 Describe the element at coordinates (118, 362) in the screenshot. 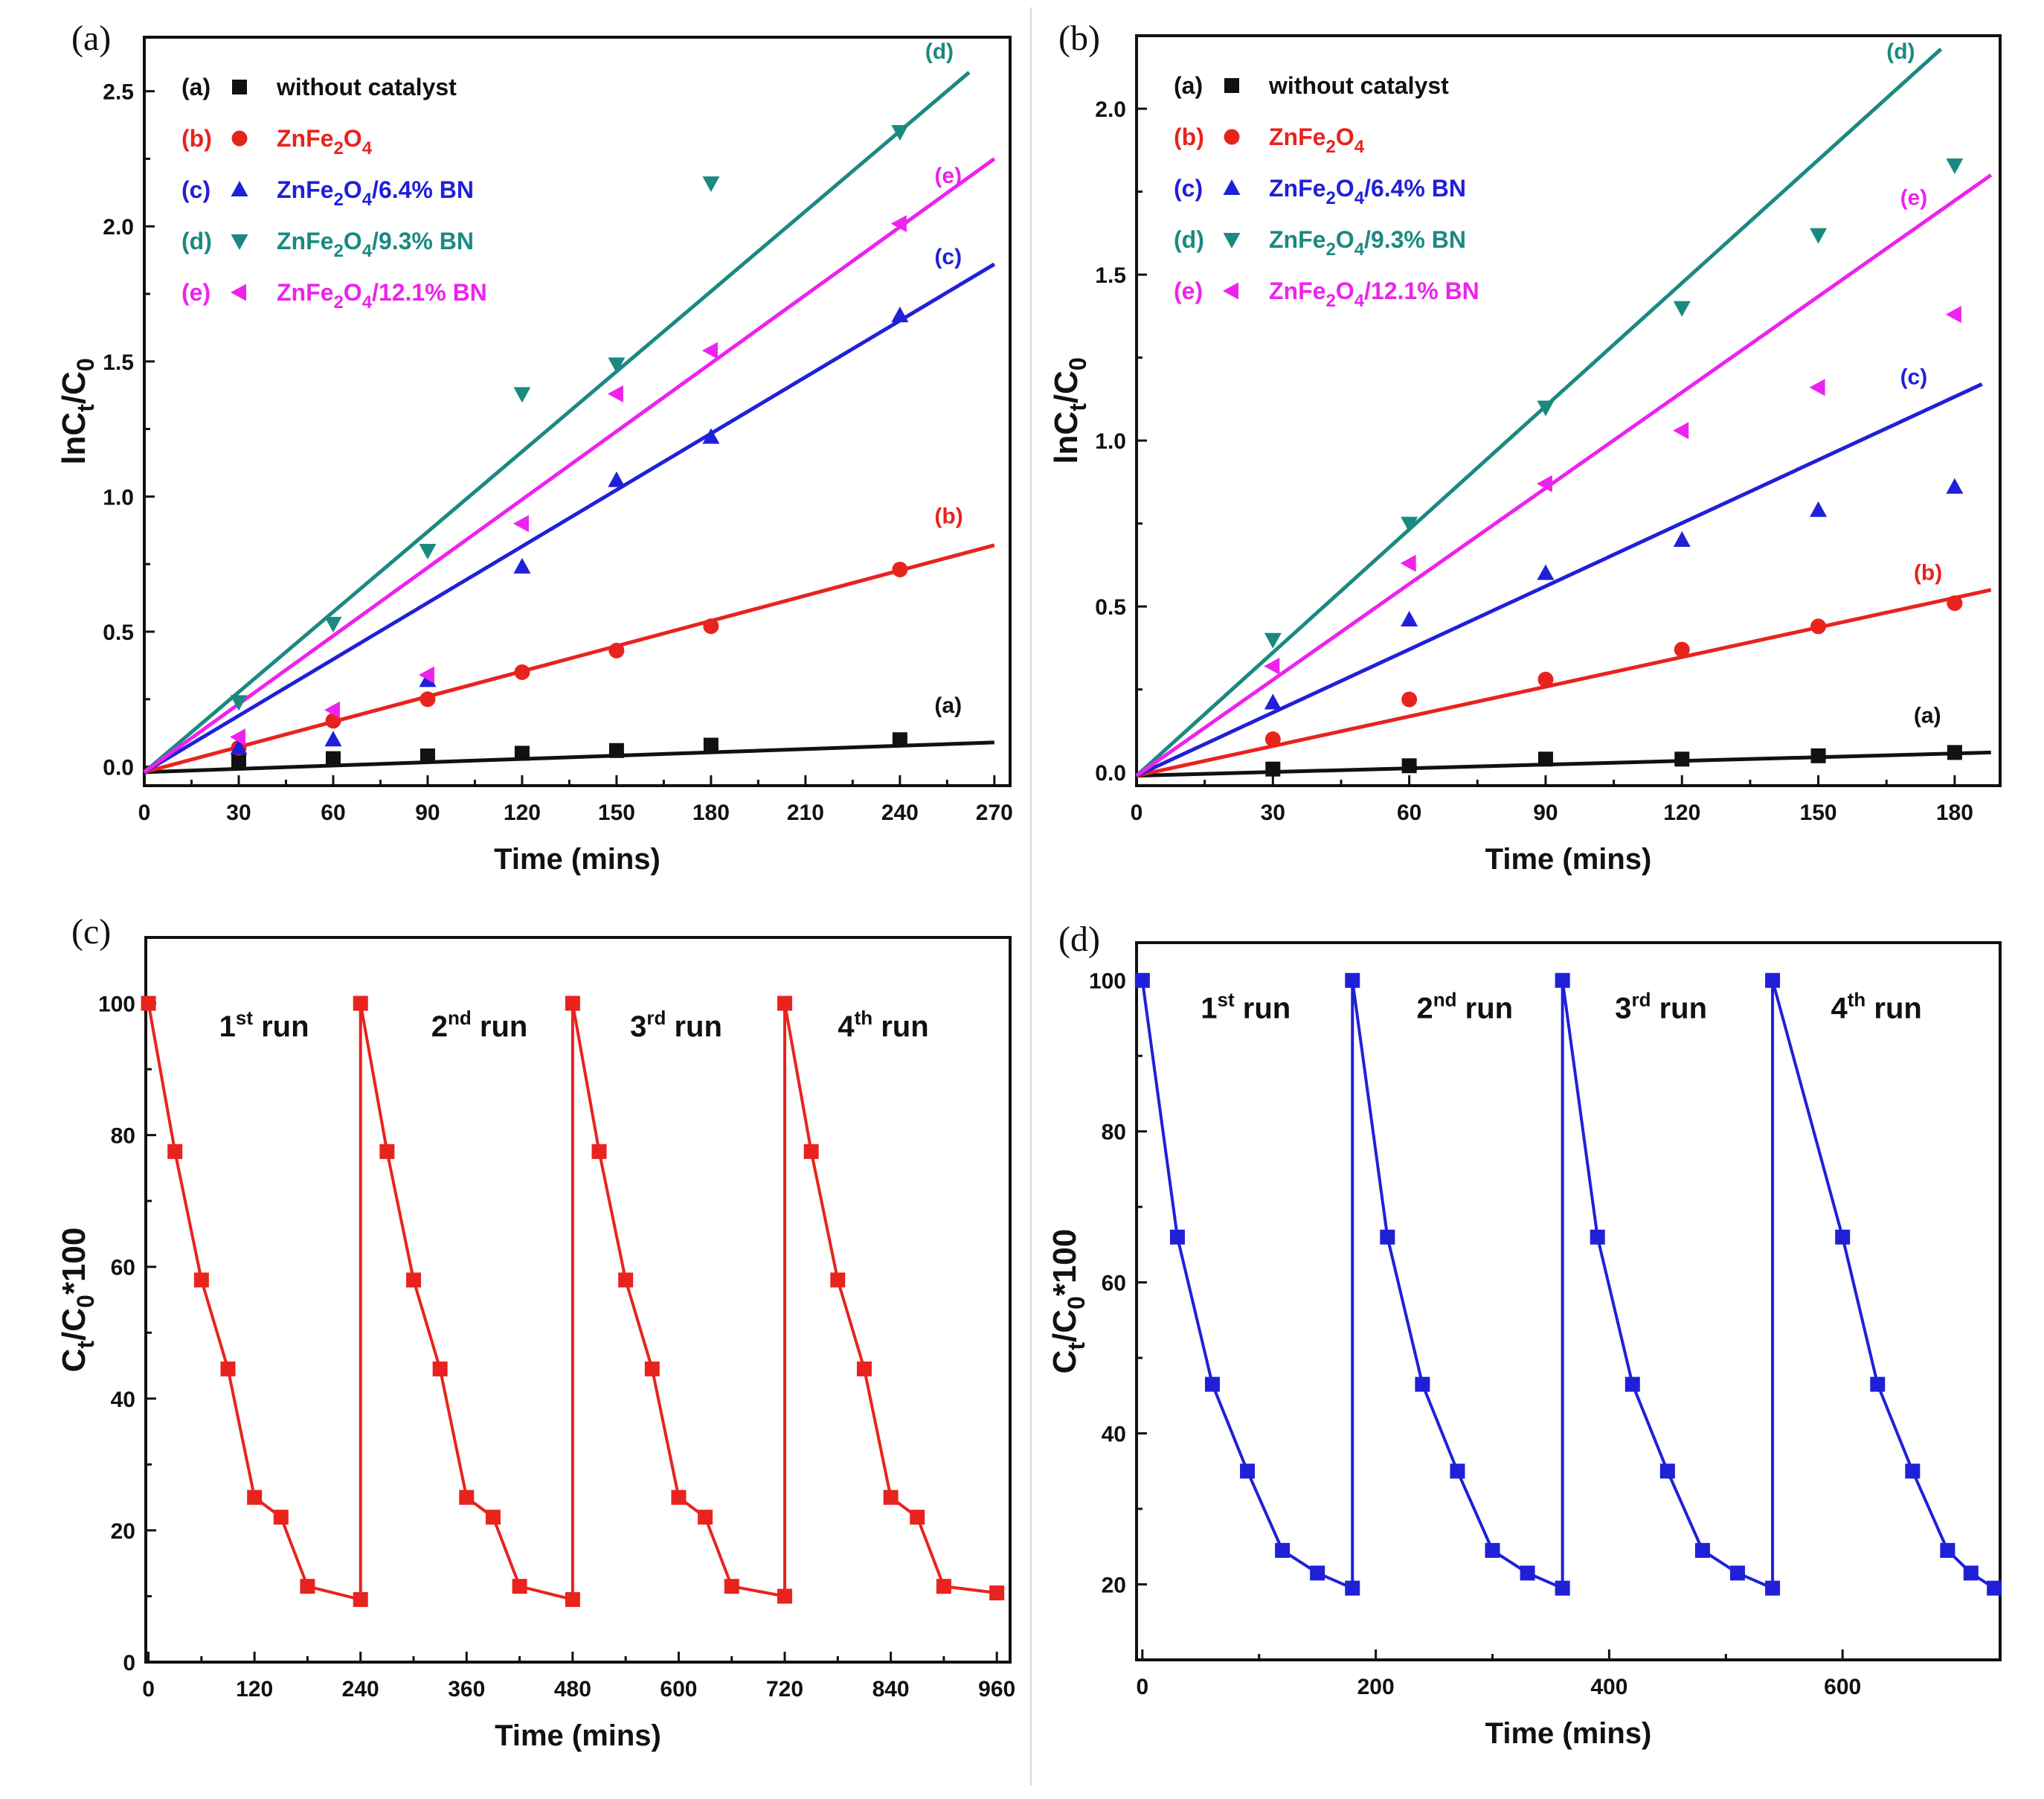

I see `y-tick-label: 1.5` at that location.